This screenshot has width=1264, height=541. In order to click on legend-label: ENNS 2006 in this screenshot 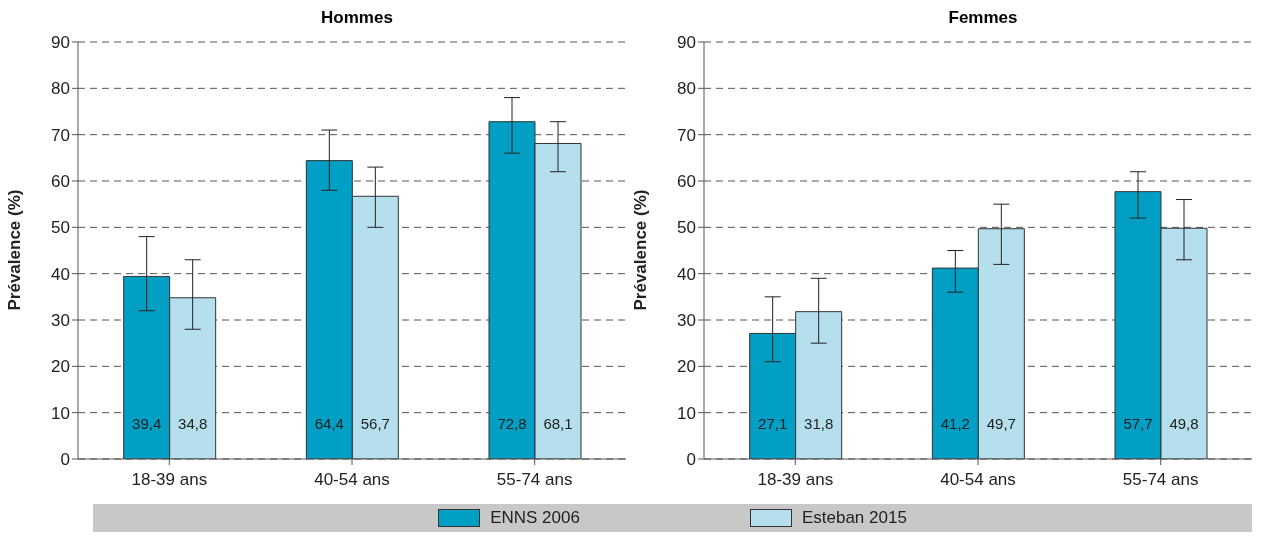, I will do `click(535, 518)`.